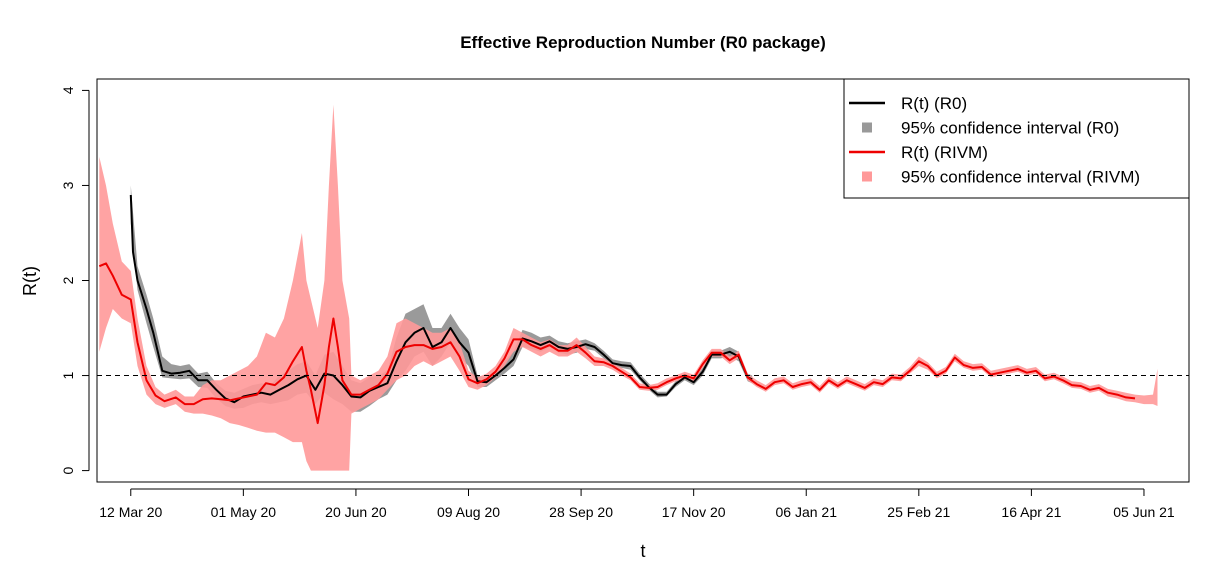 Image resolution: width=1230 pixels, height=581 pixels. What do you see at coordinates (1010, 128) in the screenshot?
I see `legend-label: 95% confidence interval (R0)` at bounding box center [1010, 128].